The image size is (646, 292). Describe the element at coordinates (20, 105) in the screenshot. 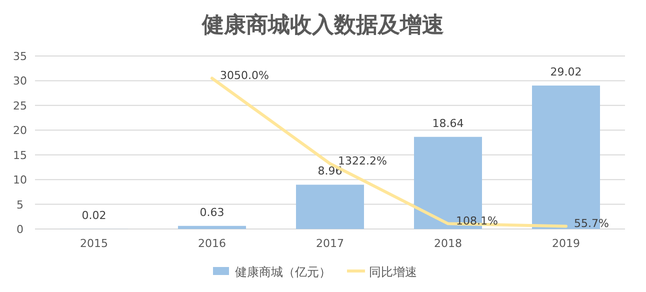

I see `y-tick-label: 25` at that location.